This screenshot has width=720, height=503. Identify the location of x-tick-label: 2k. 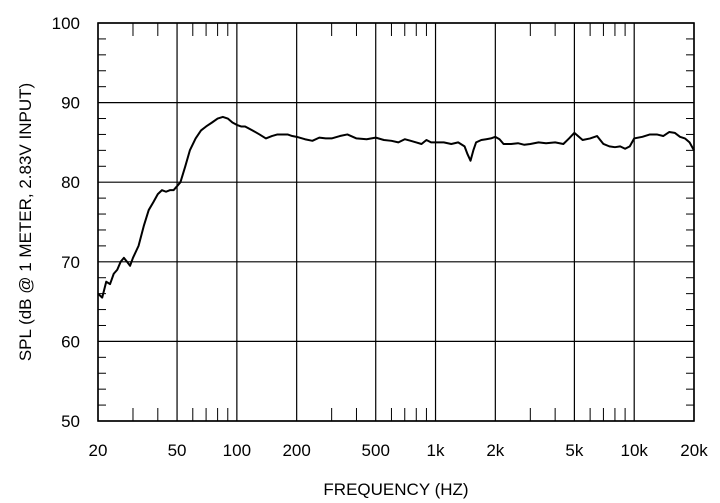
(495, 450).